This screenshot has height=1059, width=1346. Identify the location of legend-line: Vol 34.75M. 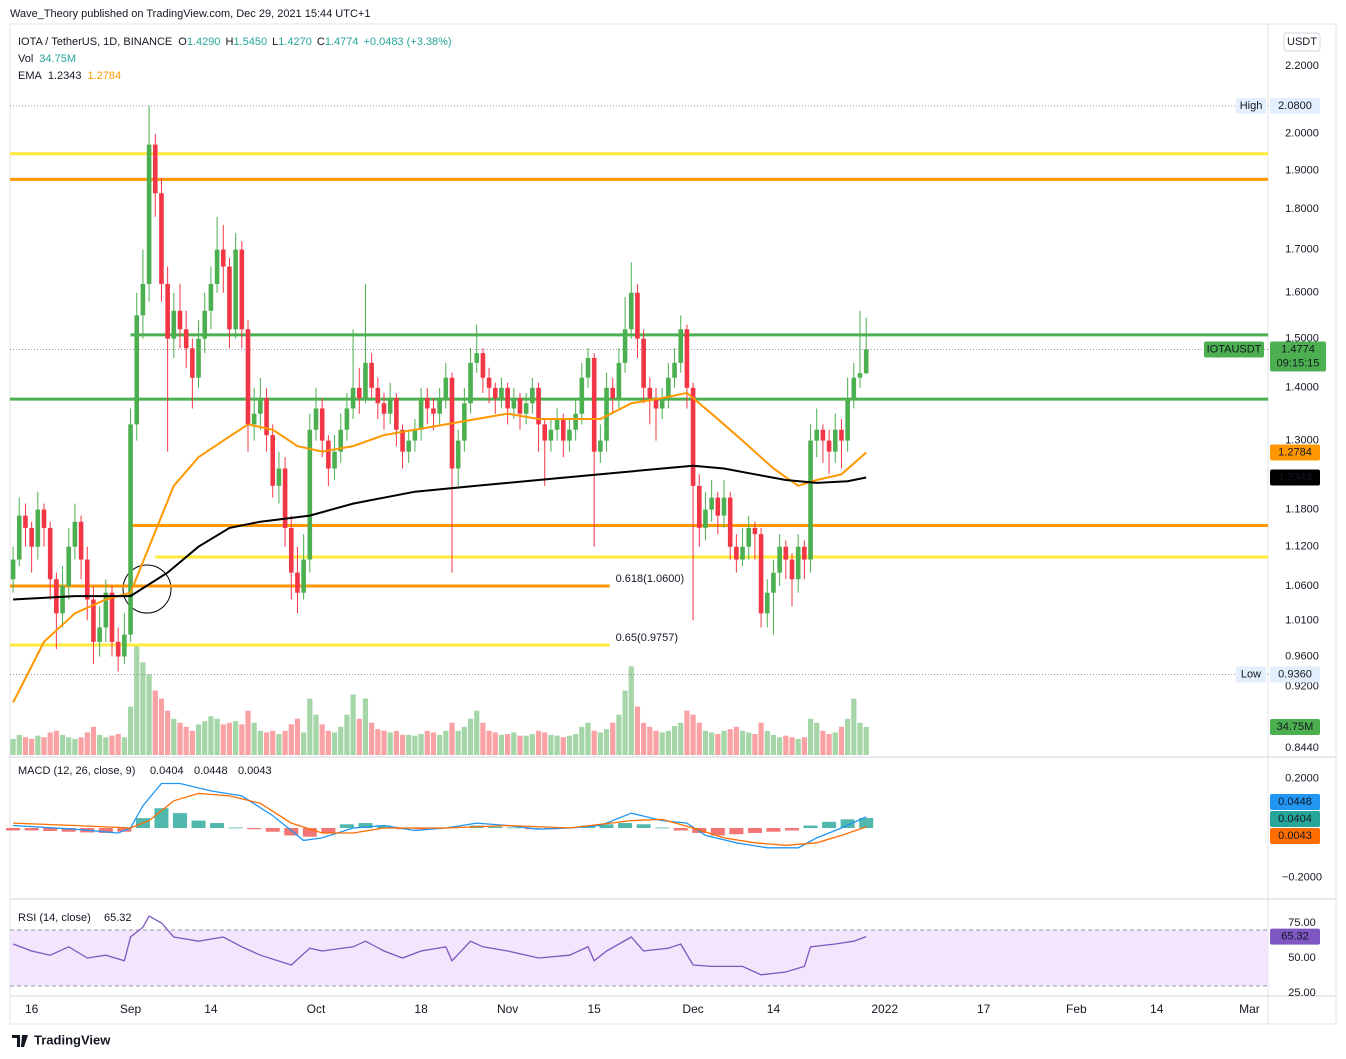
(47, 59).